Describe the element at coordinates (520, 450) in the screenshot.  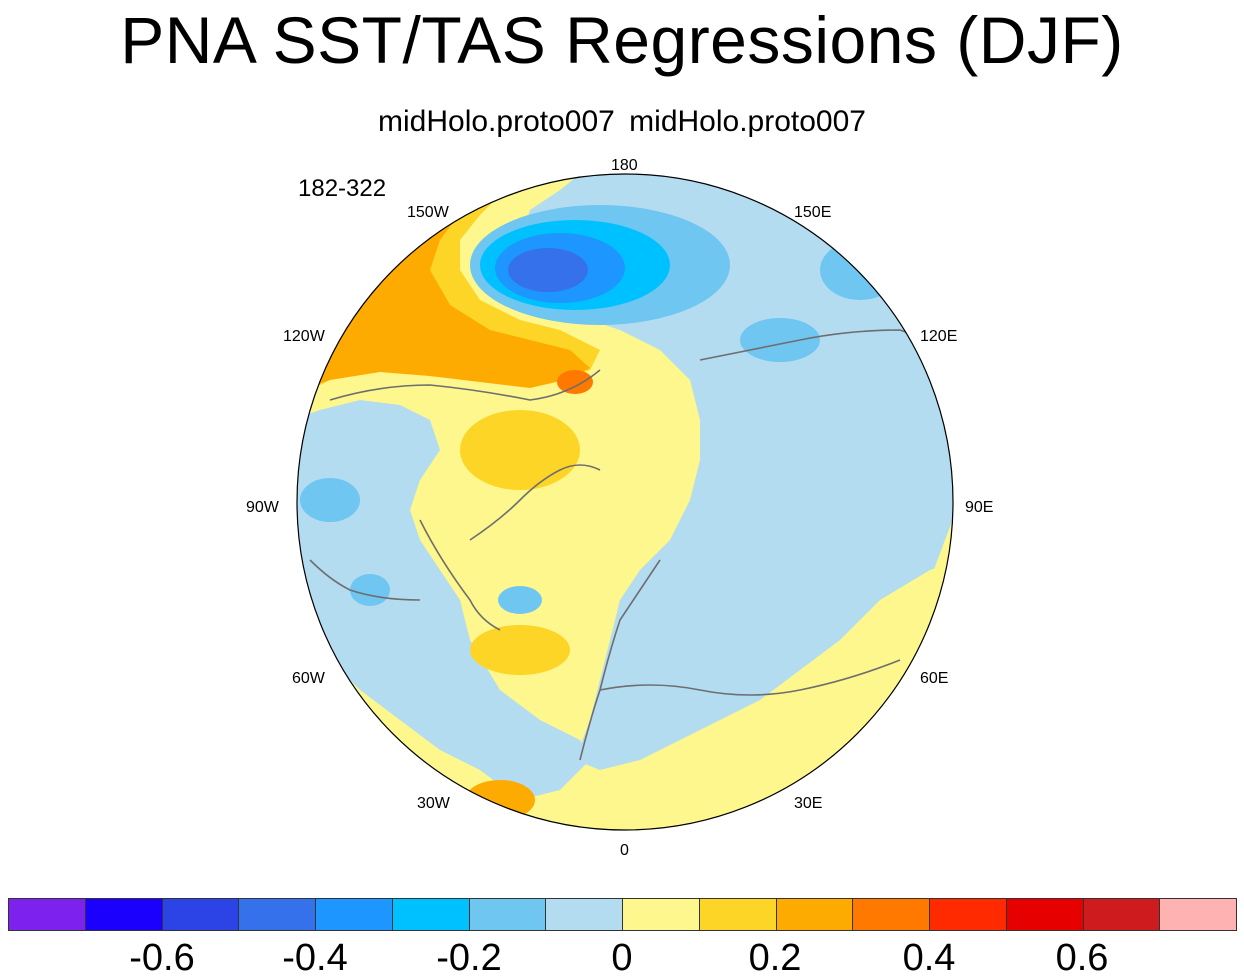
I see `region-positive-greenland` at that location.